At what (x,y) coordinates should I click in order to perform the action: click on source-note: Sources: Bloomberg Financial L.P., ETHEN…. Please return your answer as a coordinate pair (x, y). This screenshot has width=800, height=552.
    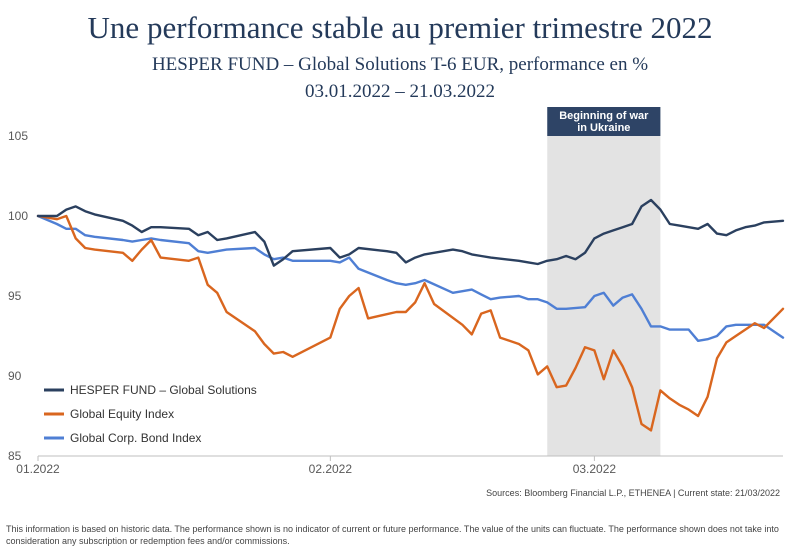
    Looking at the image, I should click on (633, 493).